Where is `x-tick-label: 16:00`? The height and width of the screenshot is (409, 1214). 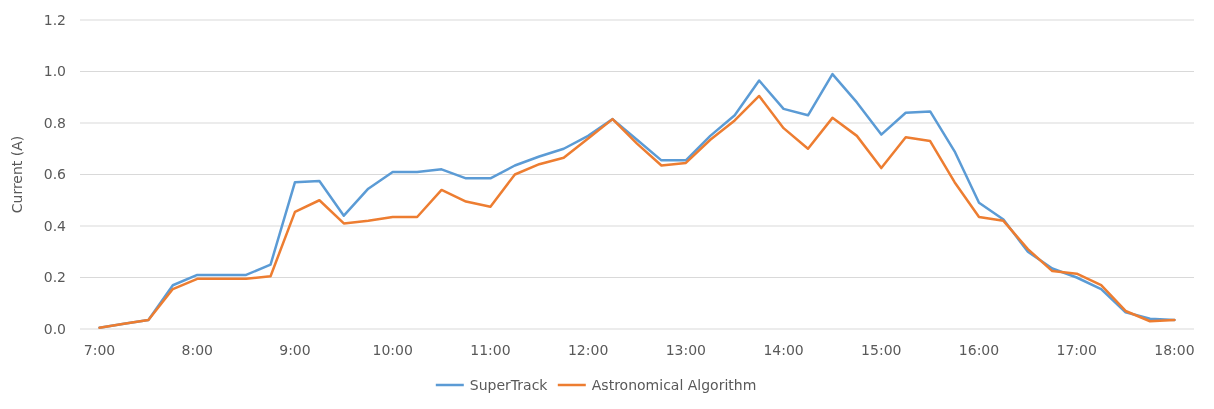 x-tick-label: 16:00 is located at coordinates (979, 350).